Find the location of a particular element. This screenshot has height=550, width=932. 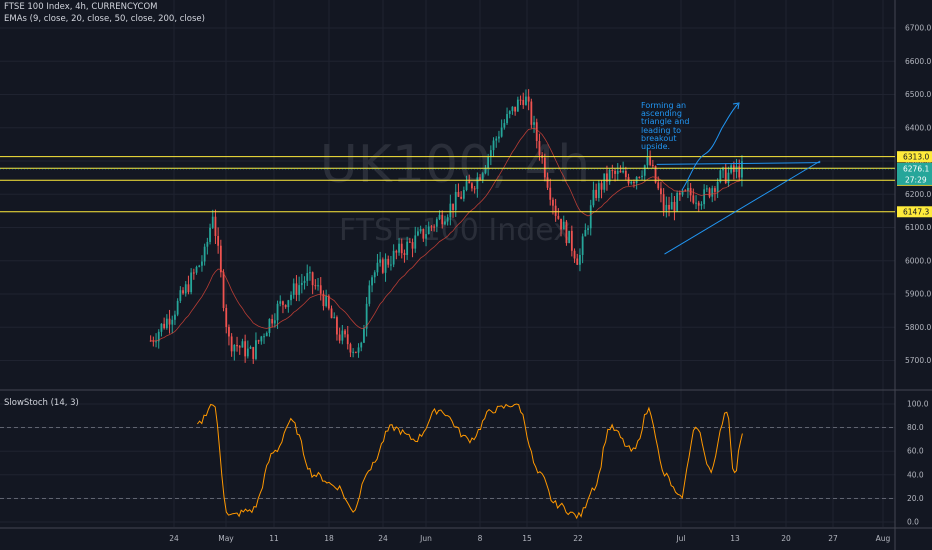

price-tick-label: 6100.0 is located at coordinates (918, 227).